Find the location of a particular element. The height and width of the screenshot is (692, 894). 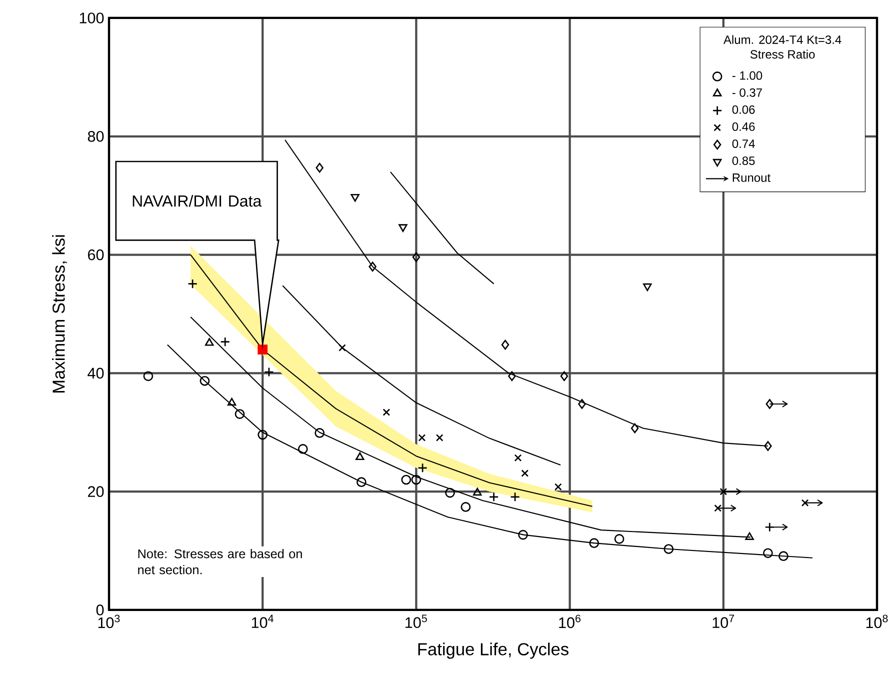

annotation: Runout is located at coordinates (751, 178).